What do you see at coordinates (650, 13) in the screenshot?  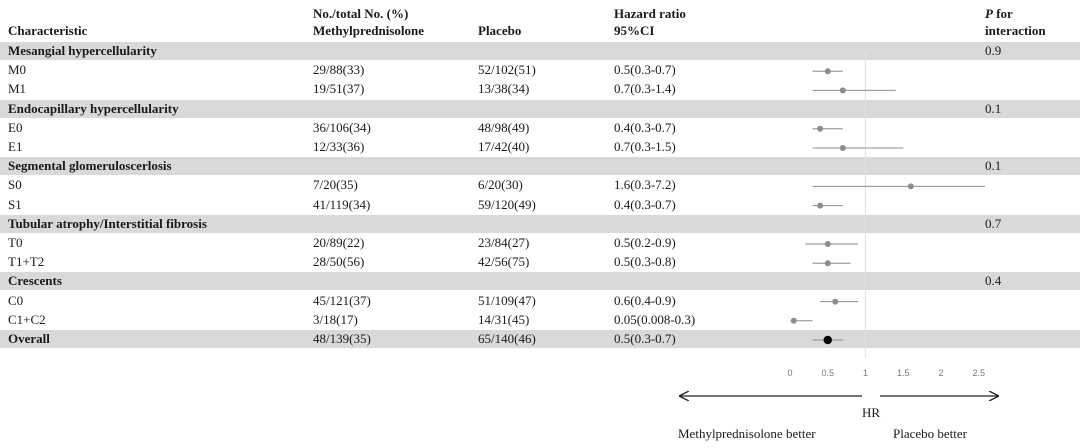 I see `header-hazard-ratio: Hazard ratio` at bounding box center [650, 13].